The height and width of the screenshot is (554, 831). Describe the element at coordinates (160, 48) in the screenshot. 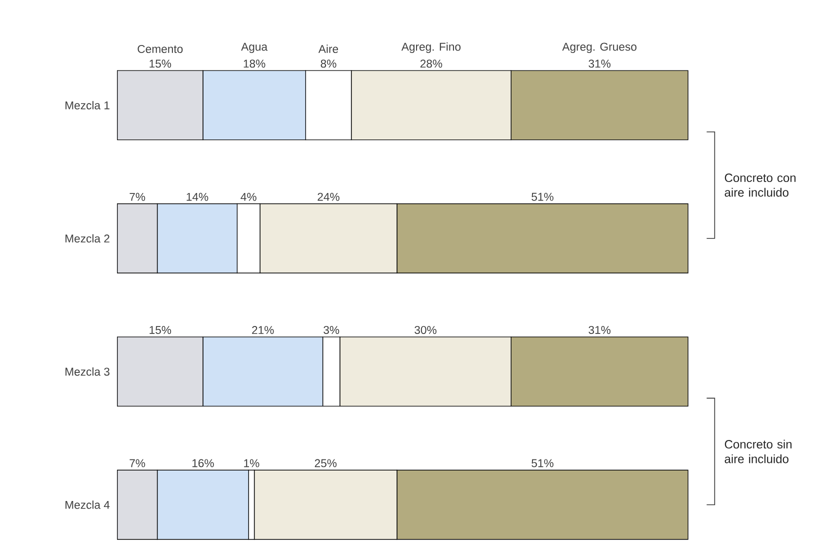

I see `series-label: Cemento` at that location.